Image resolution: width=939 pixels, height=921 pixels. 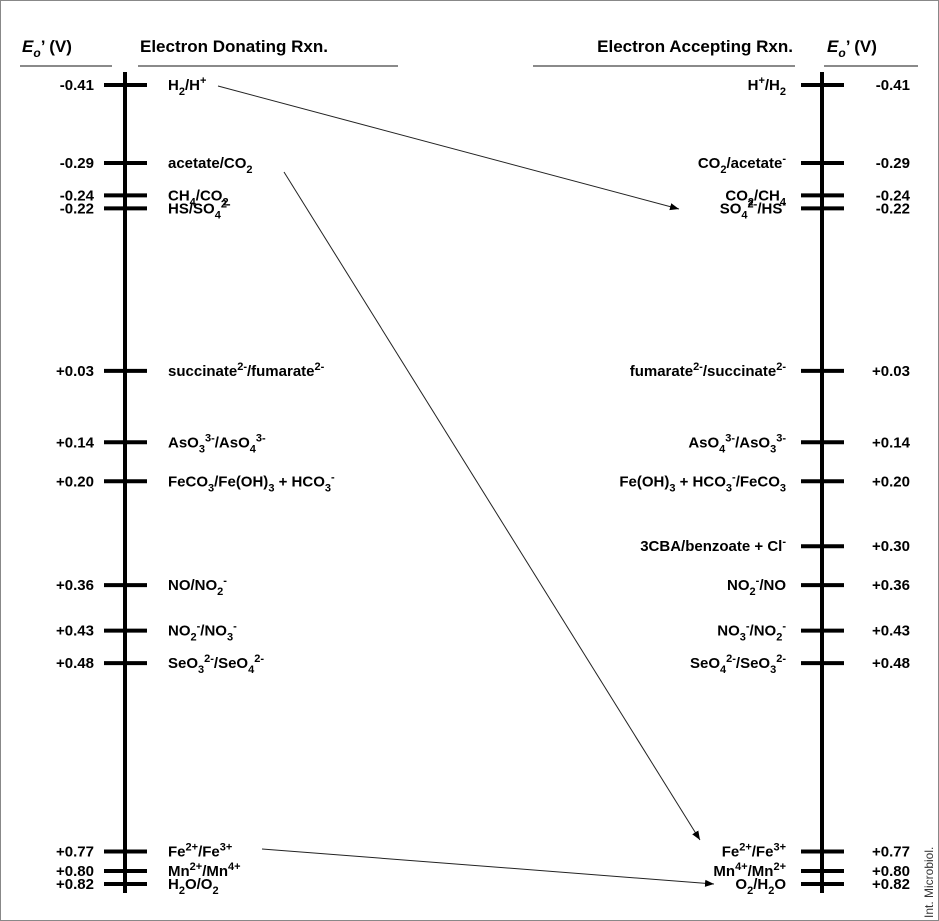 What do you see at coordinates (179, 871) in the screenshot?
I see `label-part: Mn` at bounding box center [179, 871].